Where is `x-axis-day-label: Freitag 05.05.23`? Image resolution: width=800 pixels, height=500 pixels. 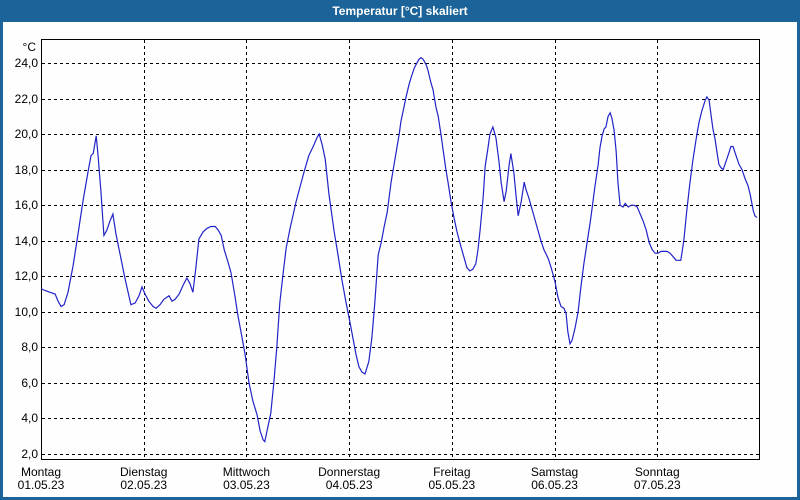 x-axis-day-label: Freitag 05.05.23 is located at coordinates (452, 479).